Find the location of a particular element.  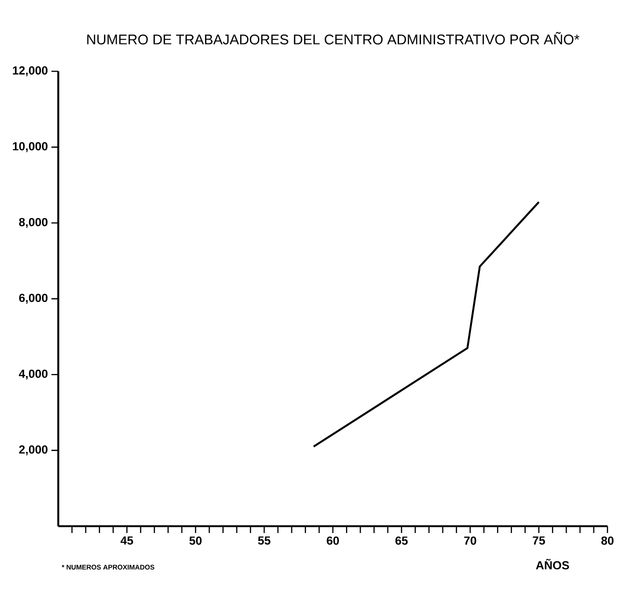

chart-title: NUMERO DE TRABAJADORES DEL CENTRO ADMINISTRATIVO POR AÑO* is located at coordinates (333, 38).